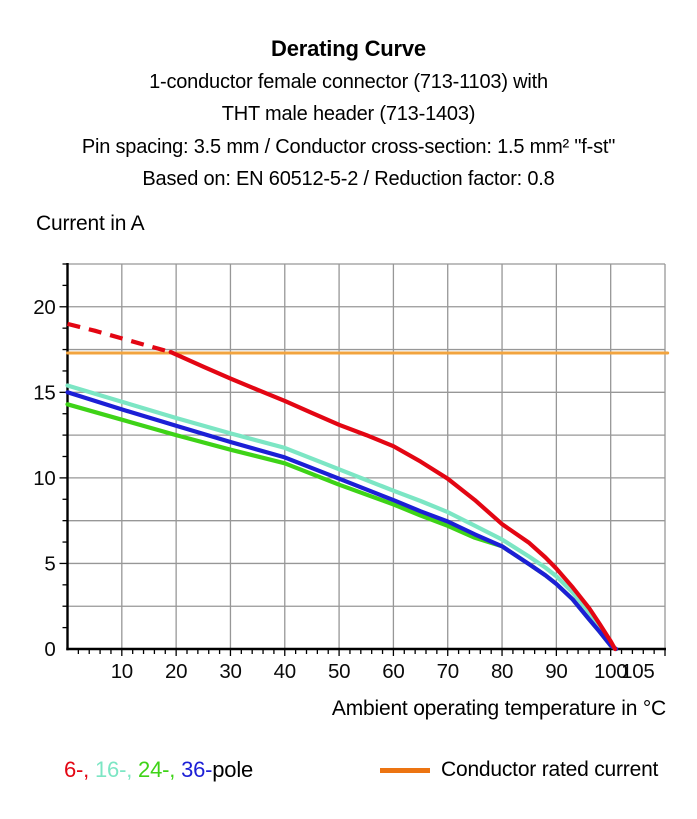  What do you see at coordinates (348, 48) in the screenshot?
I see `chart-title: Derating Curve` at bounding box center [348, 48].